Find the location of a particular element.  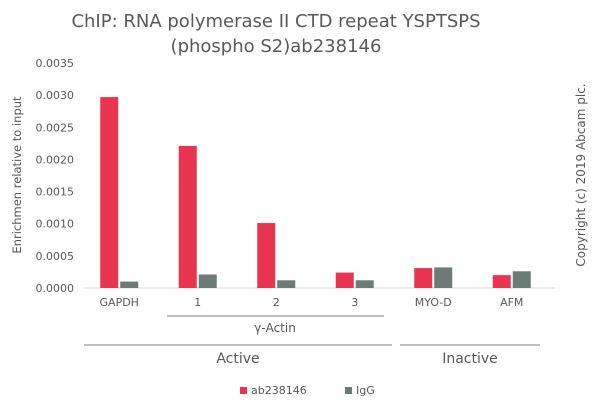

x-tick-label: 1 is located at coordinates (197, 302).